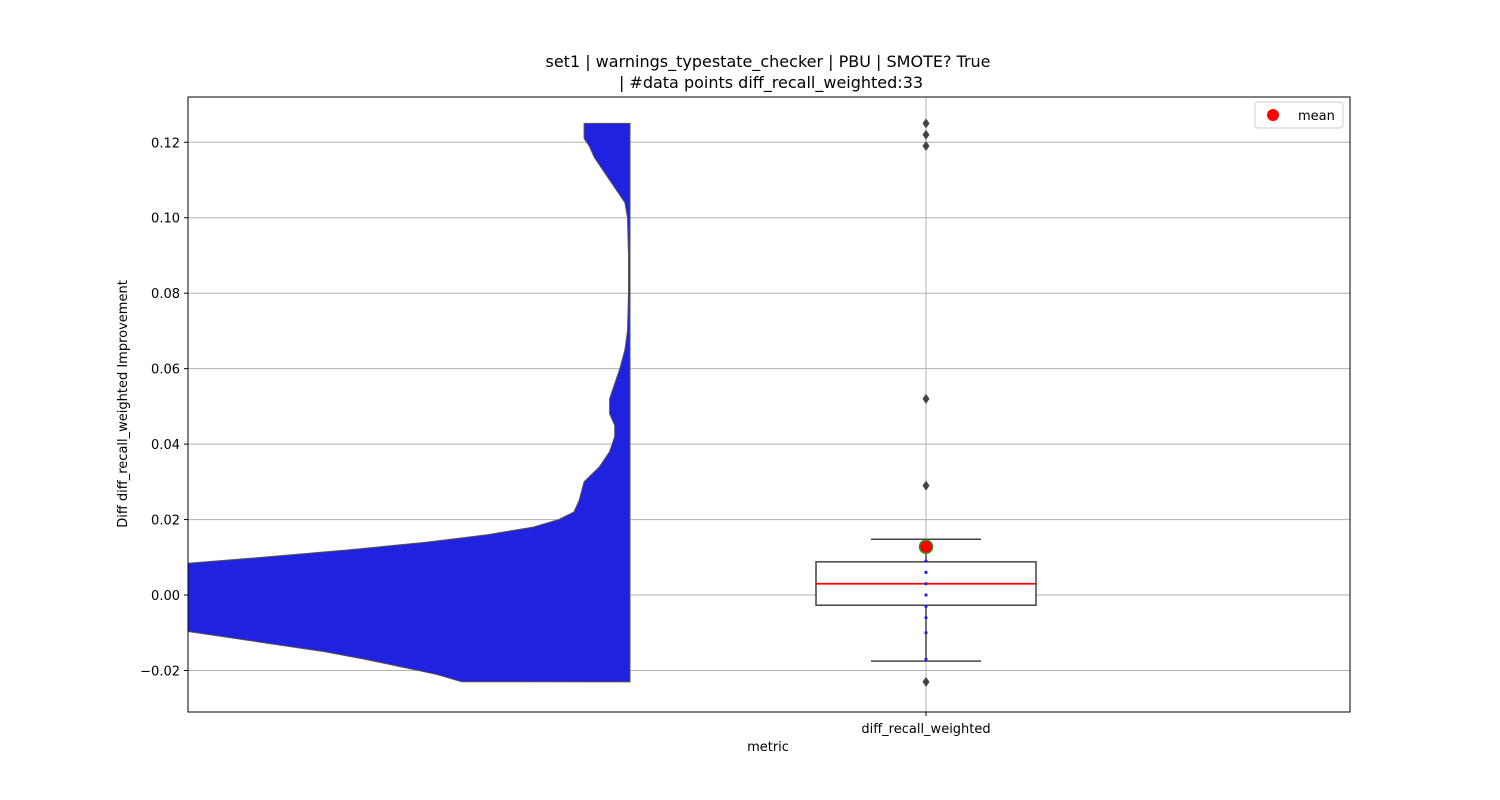 The image size is (1500, 800). What do you see at coordinates (165, 370) in the screenshot?
I see `y-tick-label: 0.06` at bounding box center [165, 370].